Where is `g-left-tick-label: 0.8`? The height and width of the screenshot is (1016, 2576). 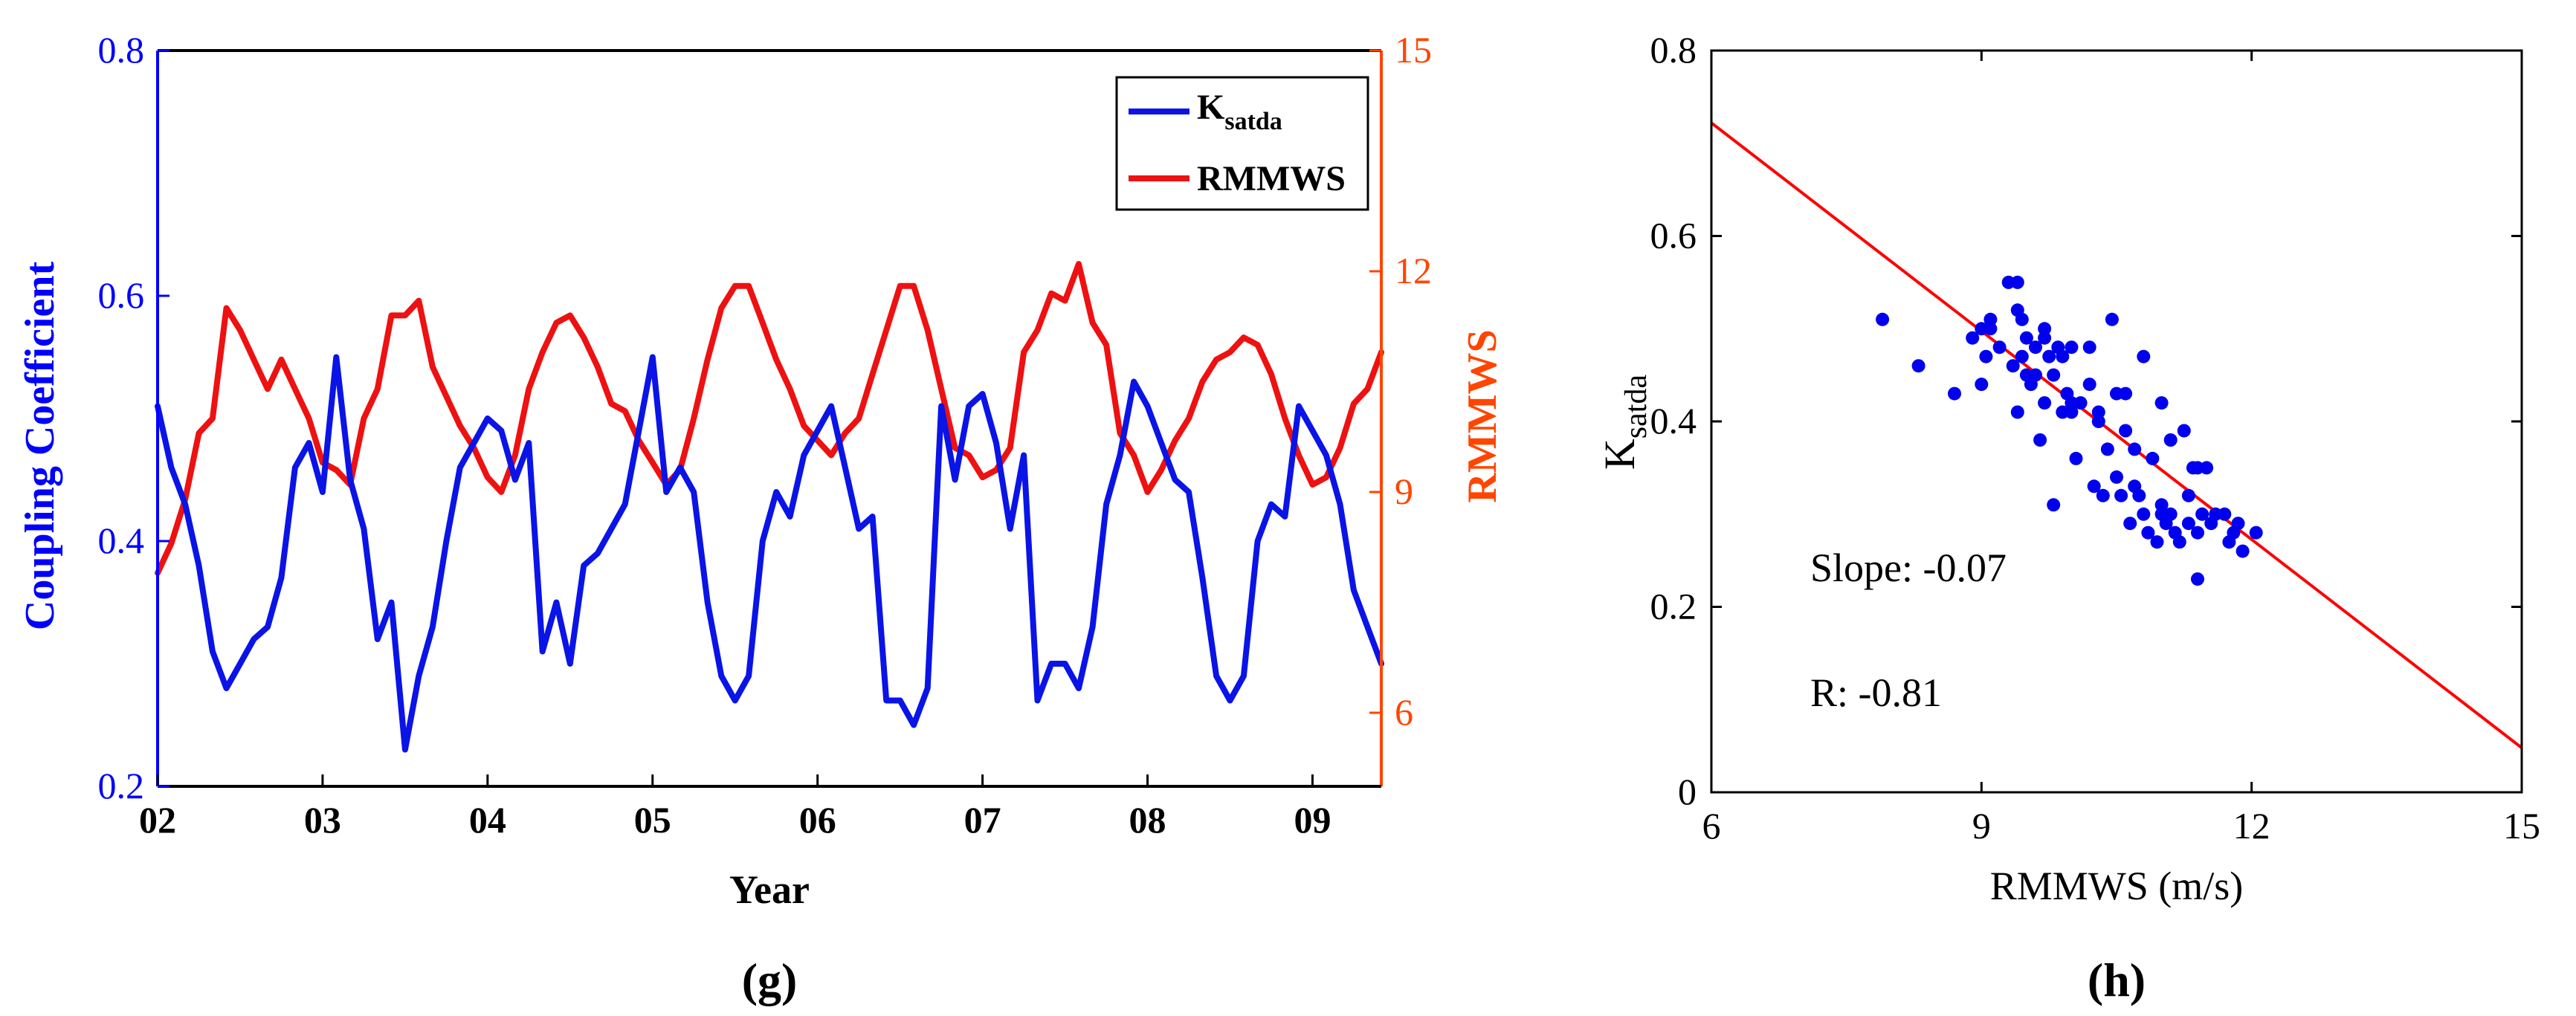
g-left-tick-label: 0.8 is located at coordinates (121, 50).